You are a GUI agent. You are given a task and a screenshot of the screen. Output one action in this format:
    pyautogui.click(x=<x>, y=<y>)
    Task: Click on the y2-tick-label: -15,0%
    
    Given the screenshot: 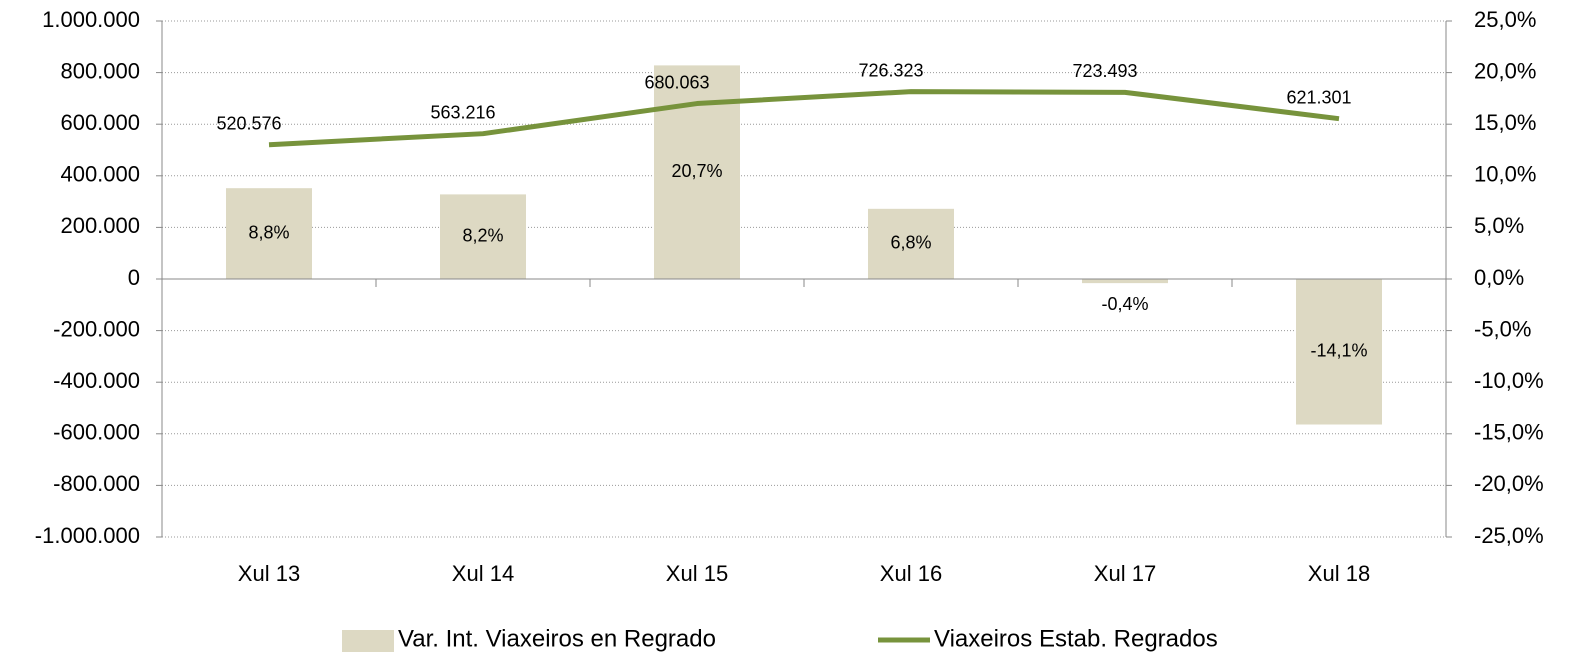 What is the action you would take?
    pyautogui.click(x=1509, y=432)
    